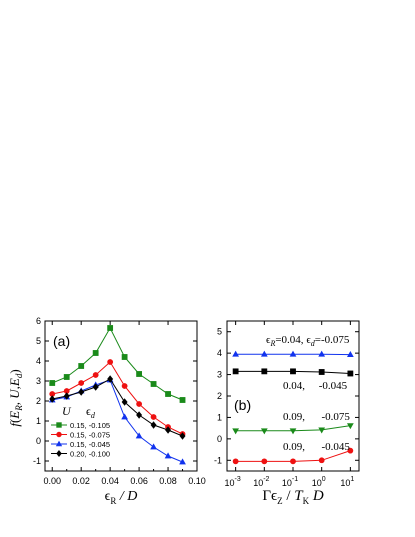 This screenshot has width=415, height=537. What do you see at coordinates (315, 386) in the screenshot?
I see `series-label-b-1: 0.04, -0.045` at bounding box center [315, 386].